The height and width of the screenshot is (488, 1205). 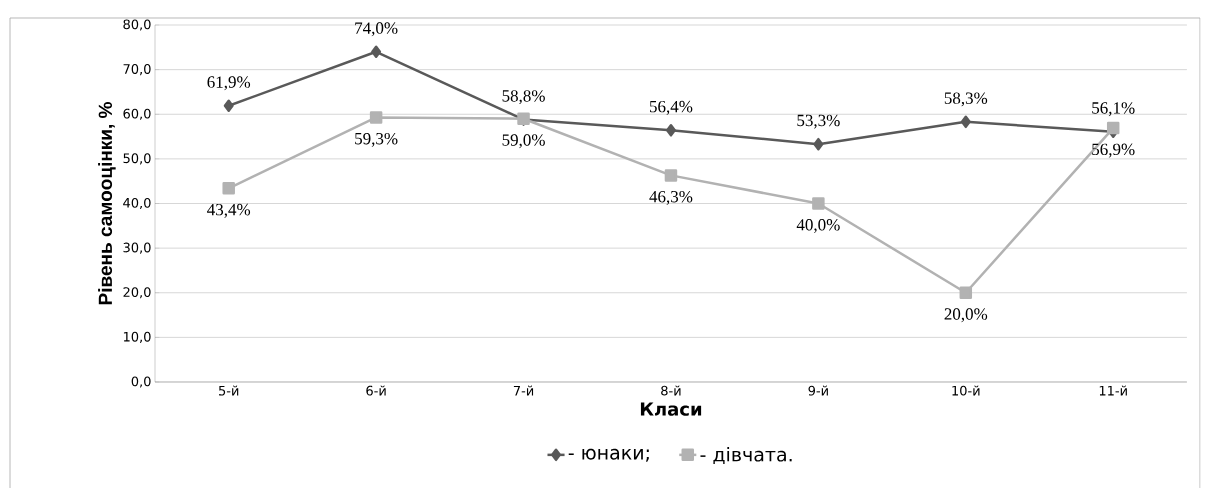 What do you see at coordinates (523, 390) in the screenshot?
I see `x-tick-label: 7-й` at bounding box center [523, 390].